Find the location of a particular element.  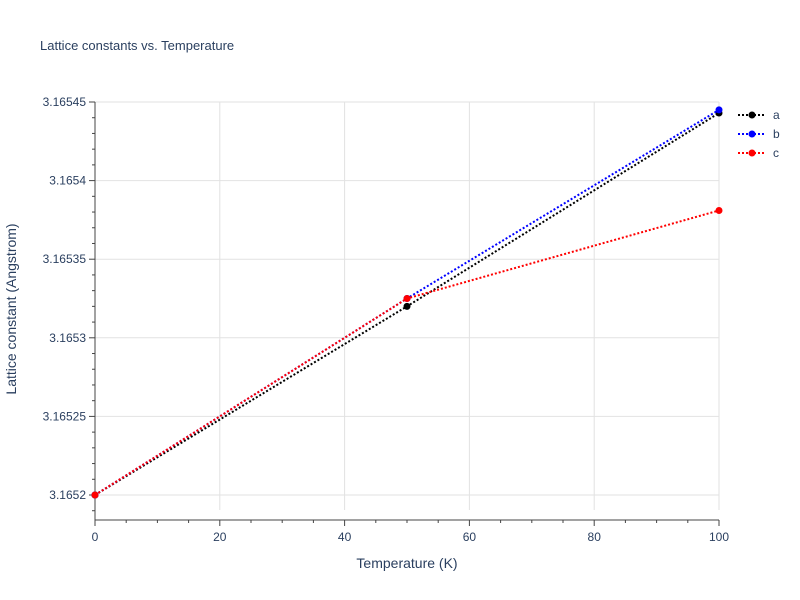

legend-label: b is located at coordinates (776, 134).